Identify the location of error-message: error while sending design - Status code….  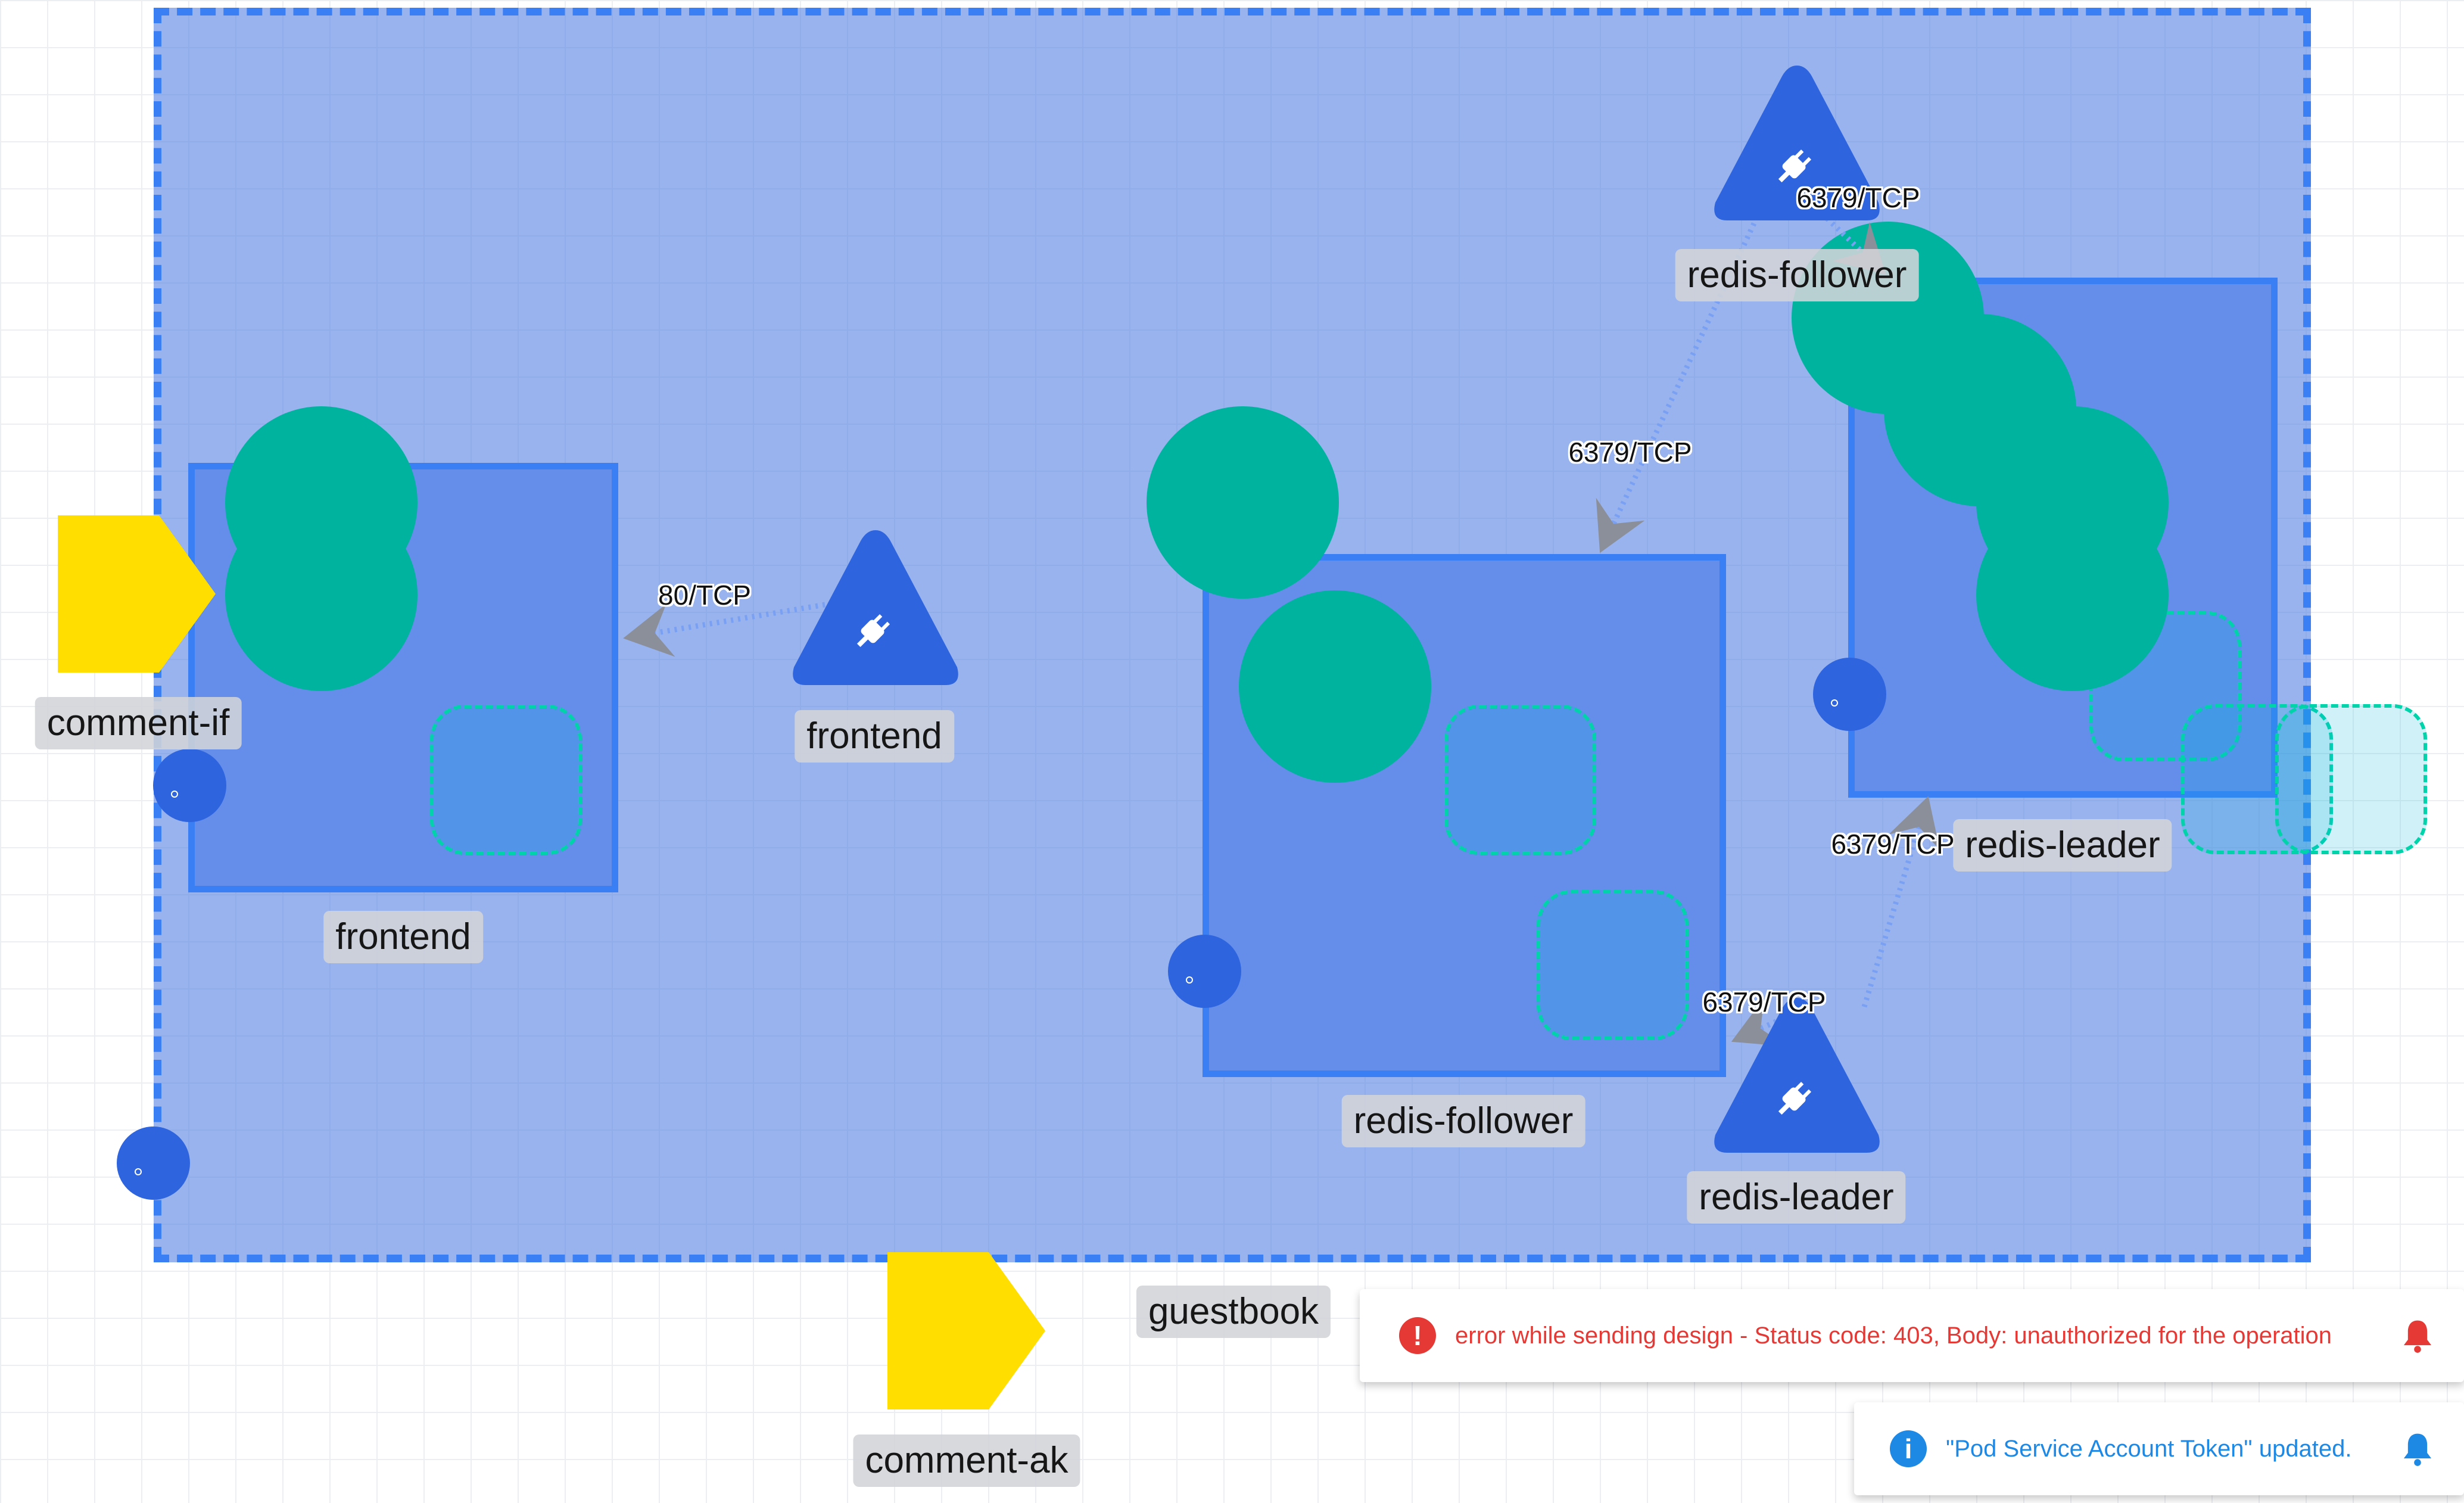
(1893, 1335).